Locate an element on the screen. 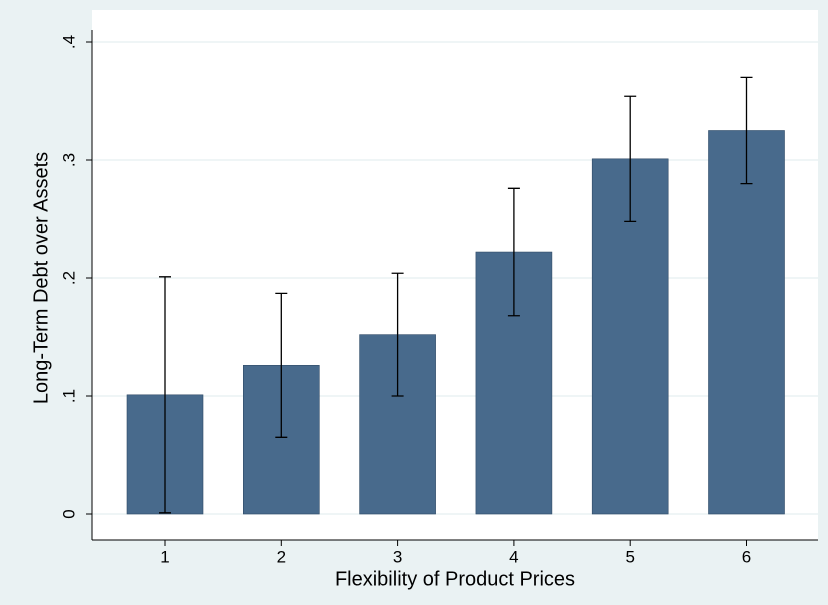  y-tick-label: .2 is located at coordinates (68, 278).